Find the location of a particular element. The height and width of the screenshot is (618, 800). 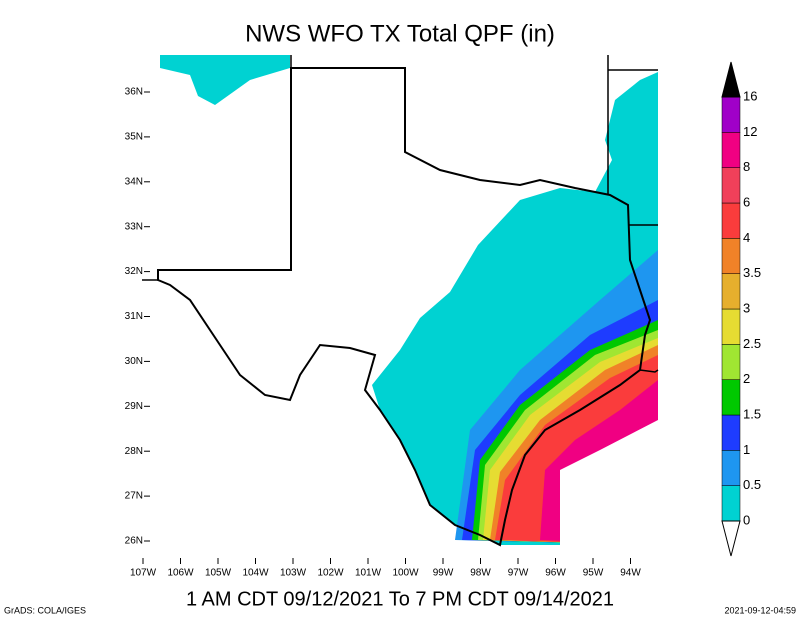

lon-label: 104W is located at coordinates (255, 573).